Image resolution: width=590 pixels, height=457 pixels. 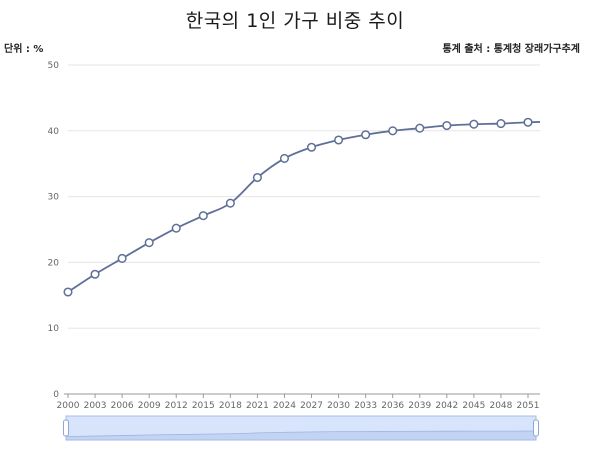 I want to click on slider-handle-left, so click(x=66, y=428).